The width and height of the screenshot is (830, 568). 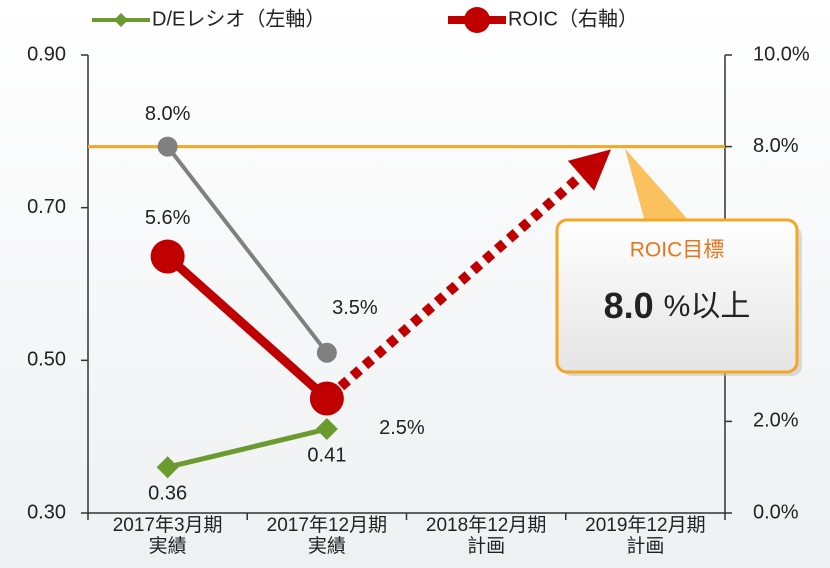 What do you see at coordinates (781, 54) in the screenshot?
I see `y2-tick-label: 10.0%` at bounding box center [781, 54].